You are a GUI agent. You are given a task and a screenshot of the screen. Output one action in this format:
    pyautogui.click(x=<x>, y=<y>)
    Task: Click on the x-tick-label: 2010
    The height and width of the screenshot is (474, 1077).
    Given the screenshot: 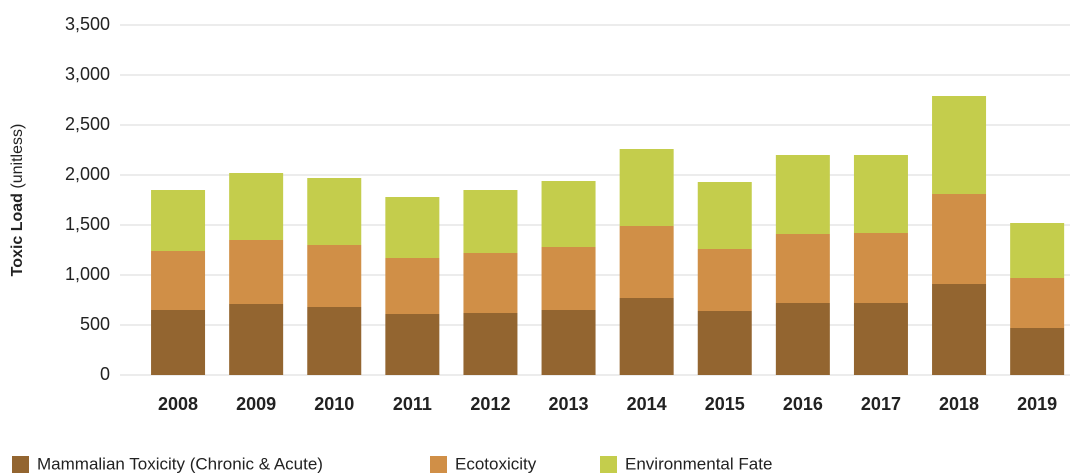 What is the action you would take?
    pyautogui.click(x=334, y=404)
    